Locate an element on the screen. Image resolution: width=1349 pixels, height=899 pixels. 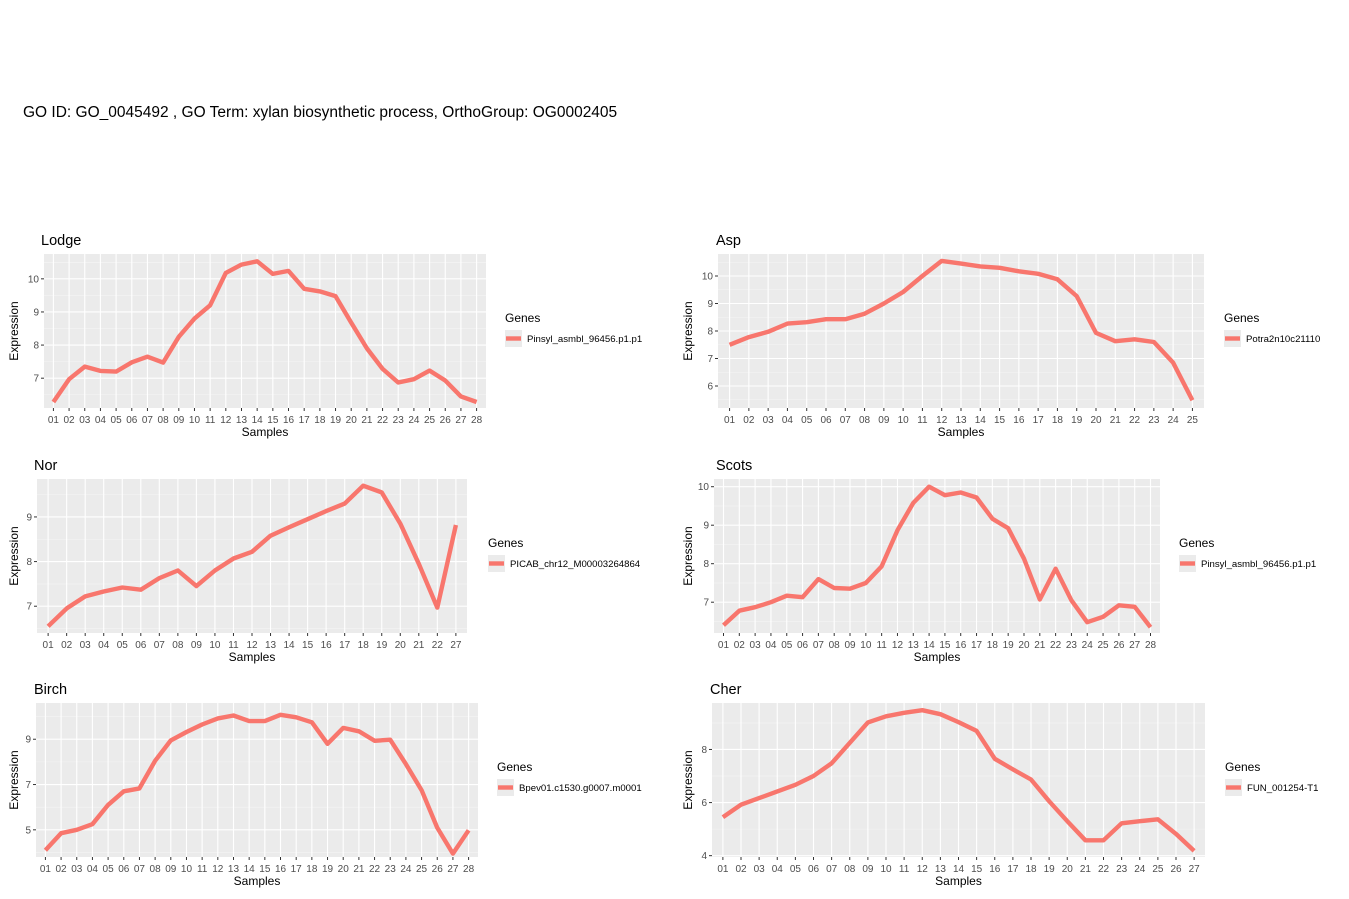
x-tick-label: 24 is located at coordinates (414, 420).